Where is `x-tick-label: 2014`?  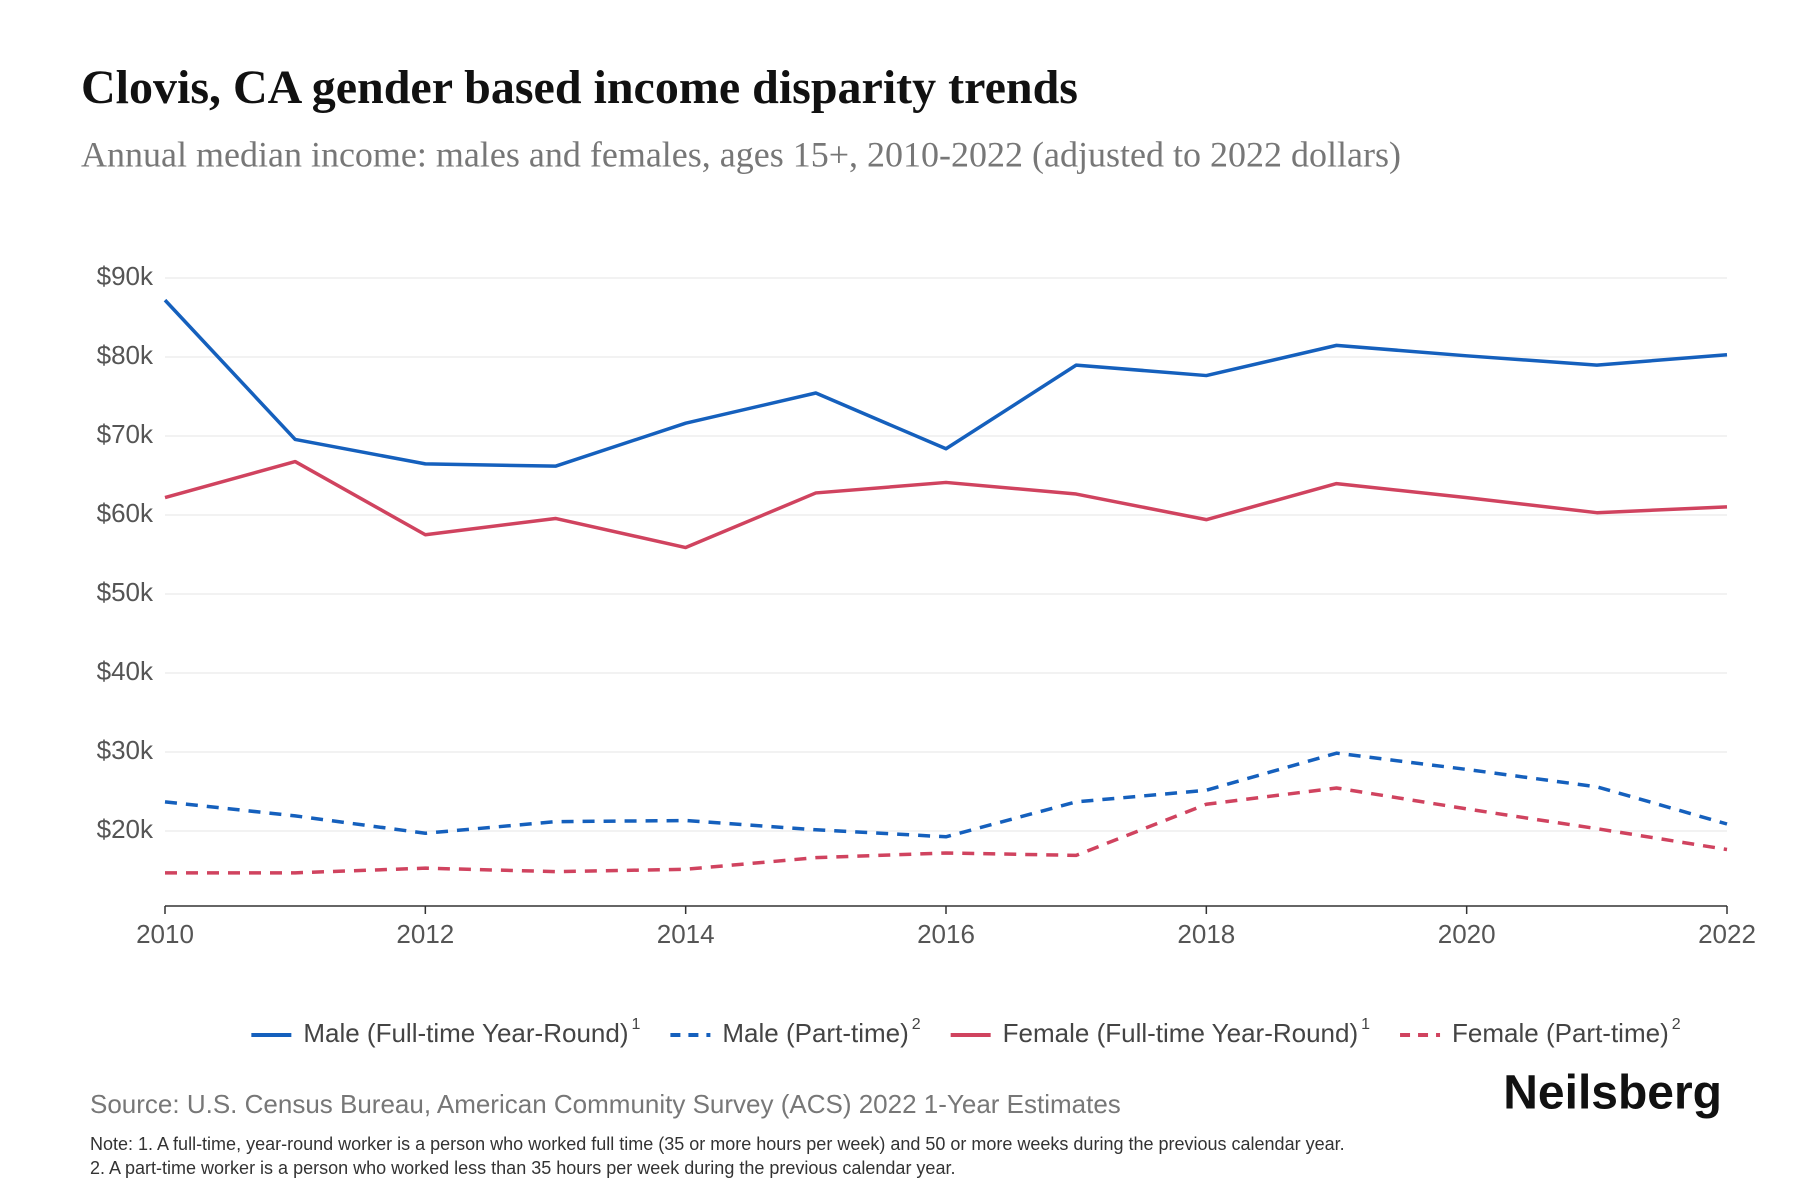 x-tick-label: 2014 is located at coordinates (686, 934).